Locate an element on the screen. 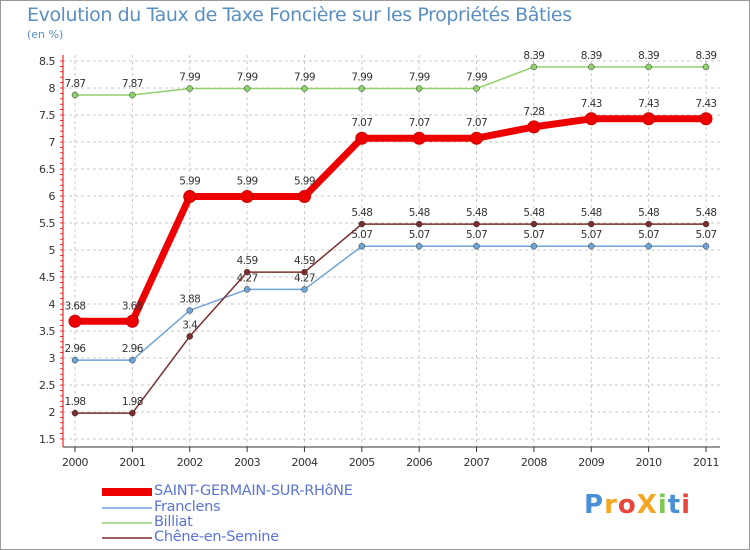 The width and height of the screenshot is (750, 550). legend-swatch-franclens is located at coordinates (127, 508).